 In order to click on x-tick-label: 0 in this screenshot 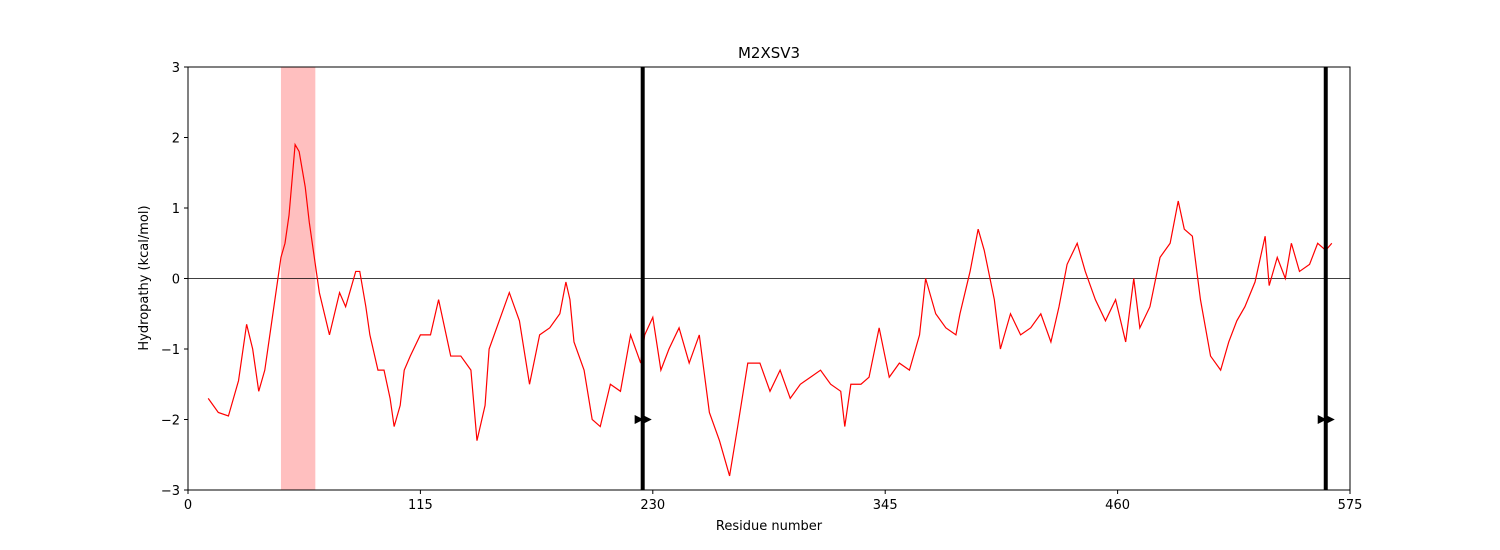, I will do `click(188, 505)`.